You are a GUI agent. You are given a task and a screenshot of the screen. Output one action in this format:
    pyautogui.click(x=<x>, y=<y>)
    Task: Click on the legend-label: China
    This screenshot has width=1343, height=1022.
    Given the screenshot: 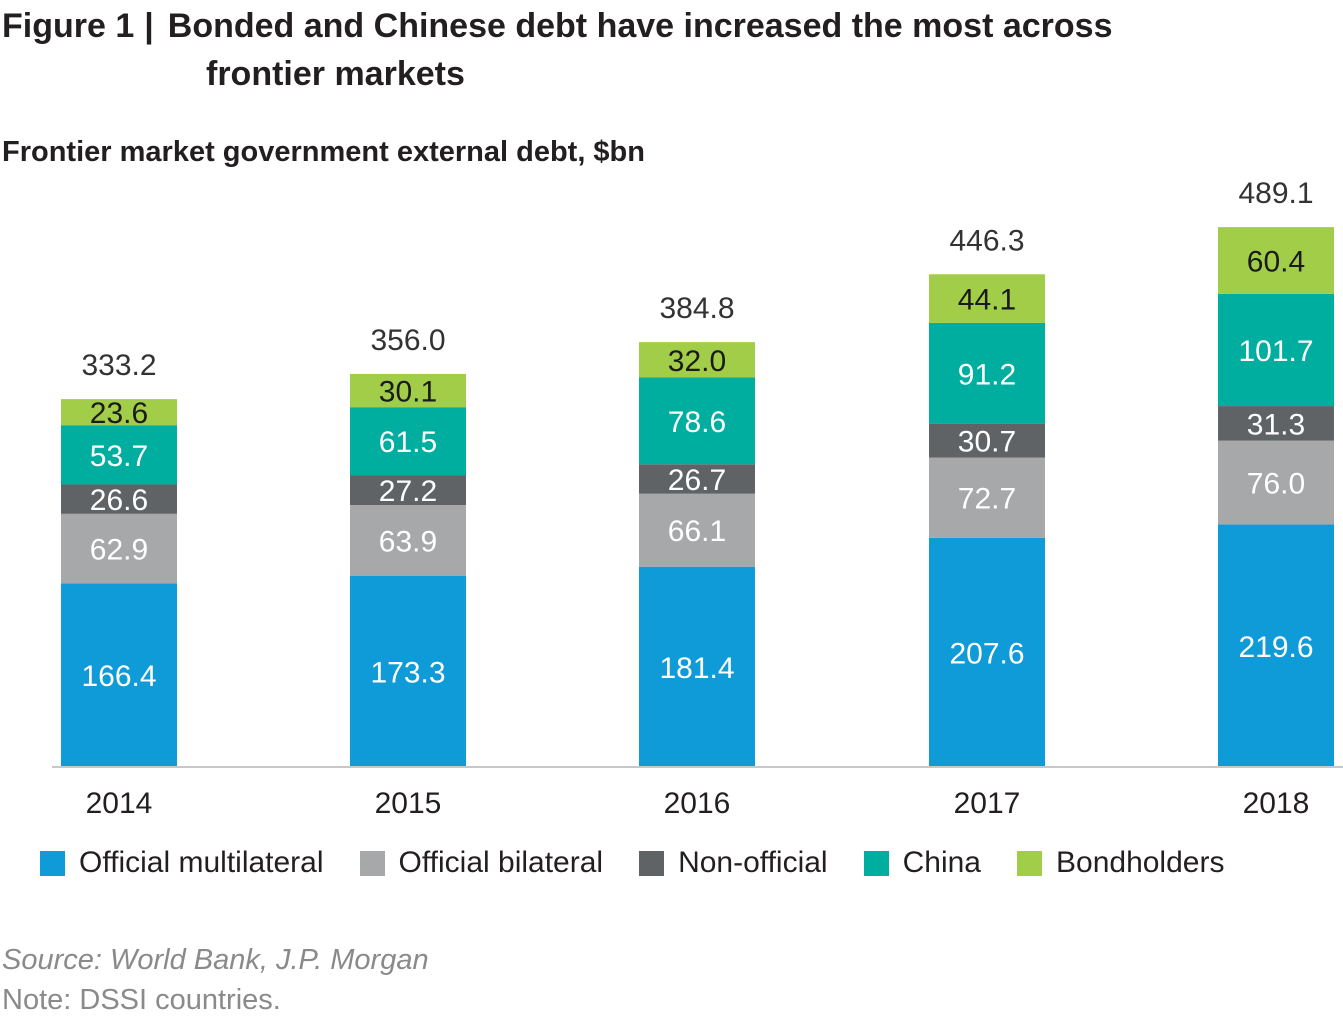 What is the action you would take?
    pyautogui.click(x=941, y=862)
    